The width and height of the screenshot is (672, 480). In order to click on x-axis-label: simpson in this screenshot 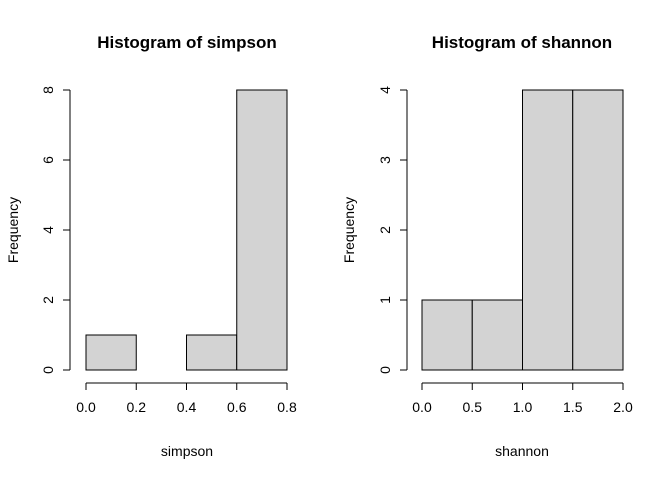, I will do `click(187, 451)`.